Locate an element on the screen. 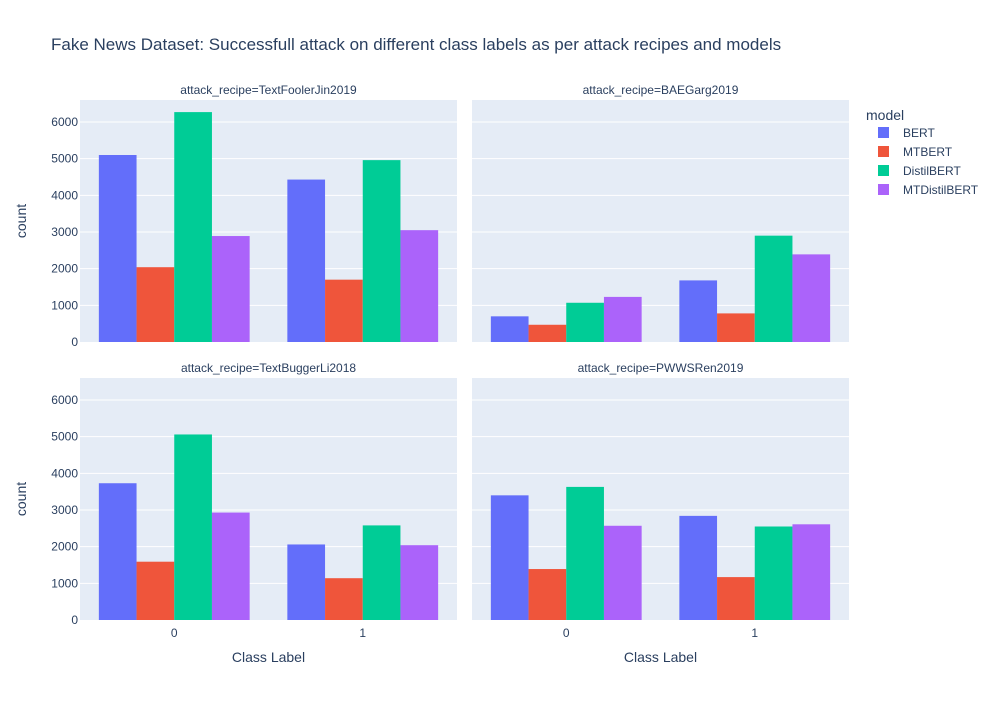 This screenshot has height=705, width=1000. legend-item-BERT: BERT is located at coordinates (906, 133).